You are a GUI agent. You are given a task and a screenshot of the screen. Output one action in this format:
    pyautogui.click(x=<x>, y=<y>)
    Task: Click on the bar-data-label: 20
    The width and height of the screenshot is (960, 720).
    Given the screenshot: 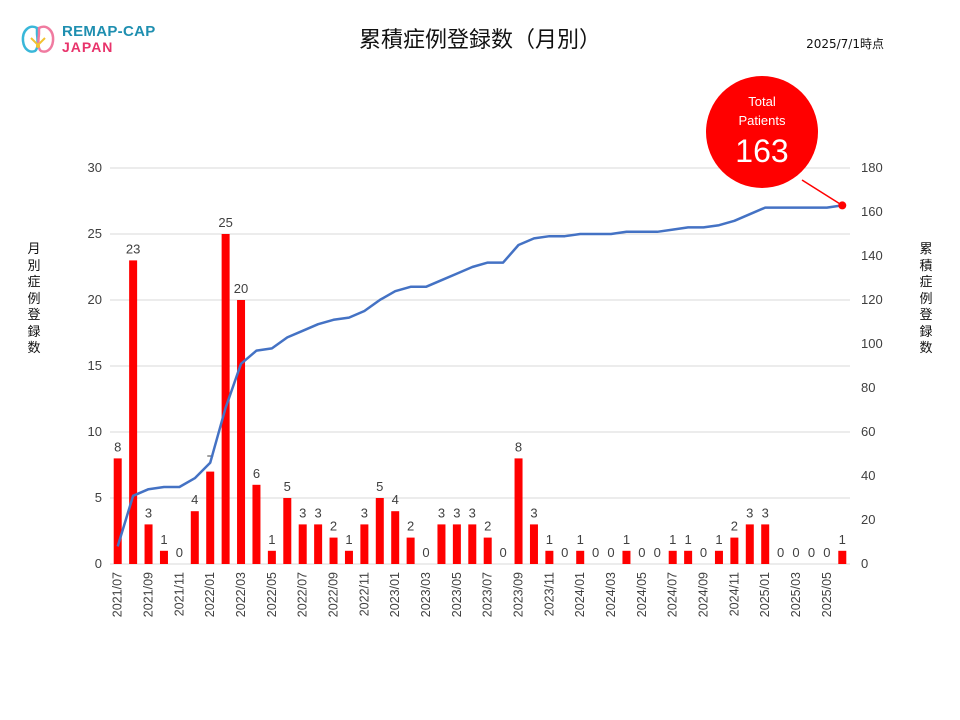 What is the action you would take?
    pyautogui.click(x=241, y=288)
    